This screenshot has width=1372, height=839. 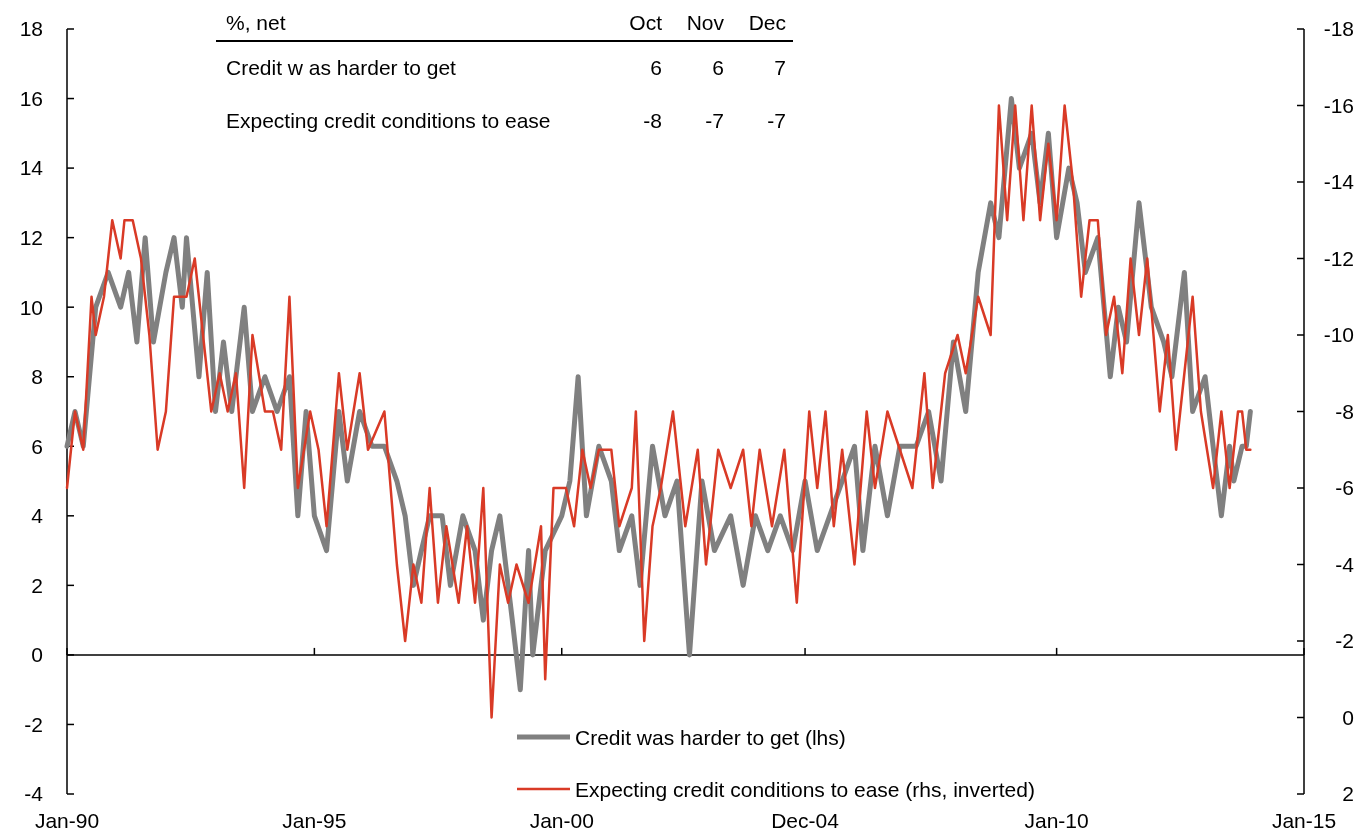 I want to click on y2-tick-label: -4, so click(x=1345, y=564).